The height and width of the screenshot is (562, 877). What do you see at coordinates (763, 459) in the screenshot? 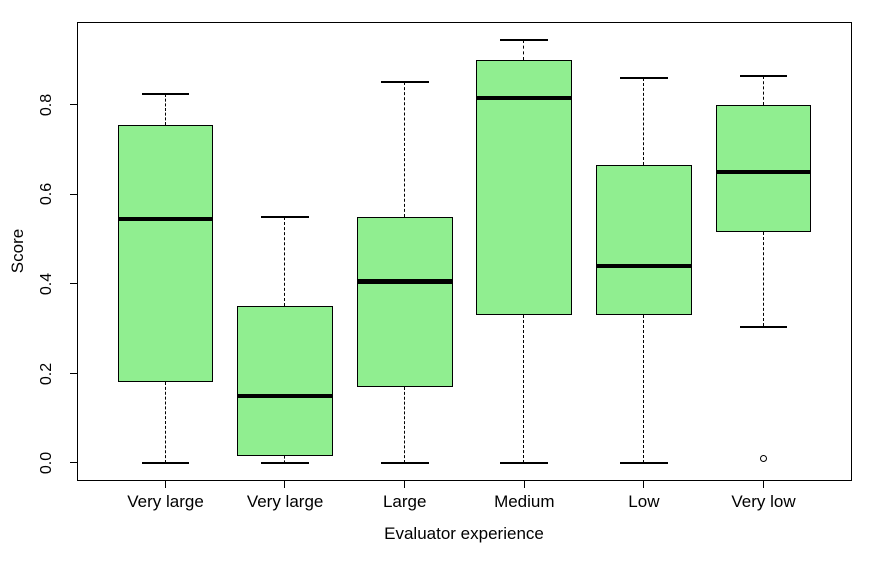
I see `outlier-point` at bounding box center [763, 459].